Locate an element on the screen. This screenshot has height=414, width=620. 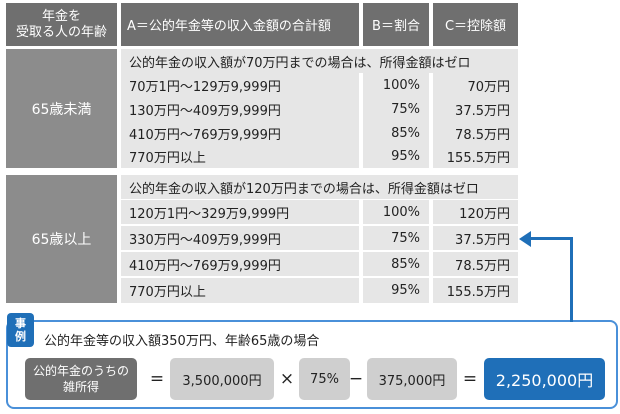
example-tag: 事 例 is located at coordinates (20, 330).